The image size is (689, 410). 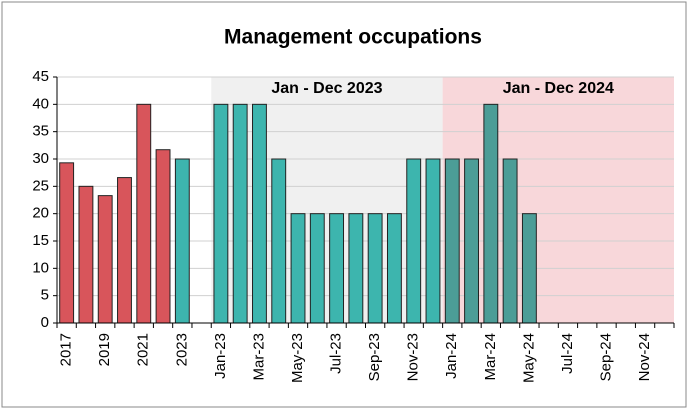 What do you see at coordinates (40, 158) in the screenshot?
I see `y-tick-label: 30` at bounding box center [40, 158].